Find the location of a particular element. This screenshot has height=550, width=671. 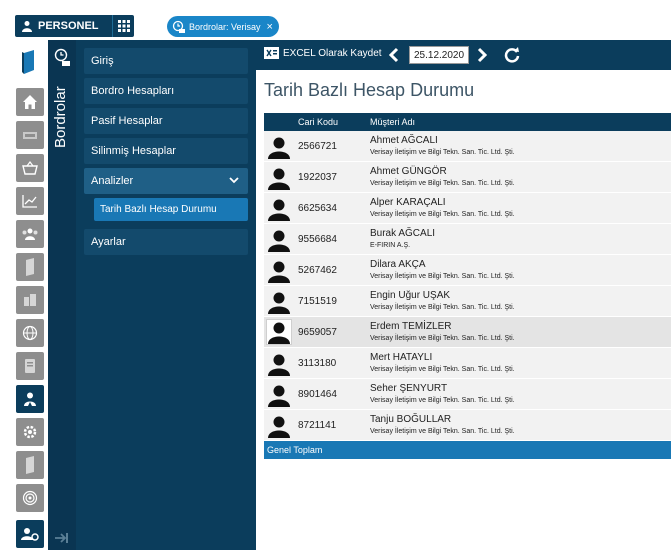

previous-date-button is located at coordinates (394, 55).